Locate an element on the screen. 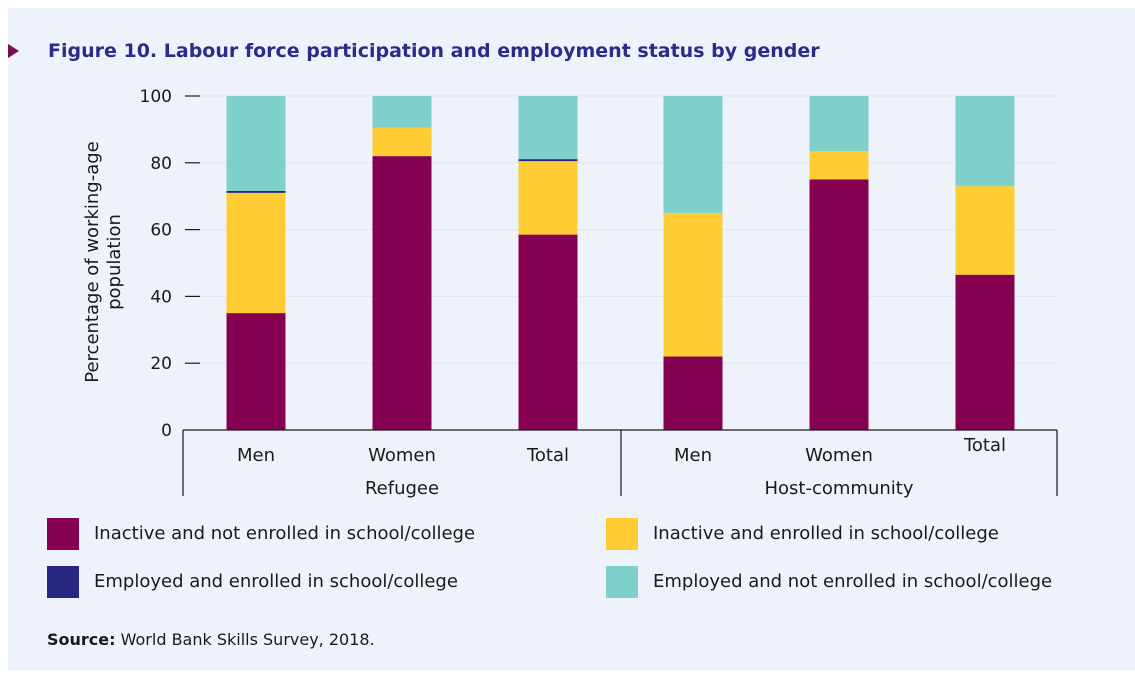 This screenshot has width=1135, height=675. source-text: World Bank Skills Survey, 2018. is located at coordinates (247, 639).